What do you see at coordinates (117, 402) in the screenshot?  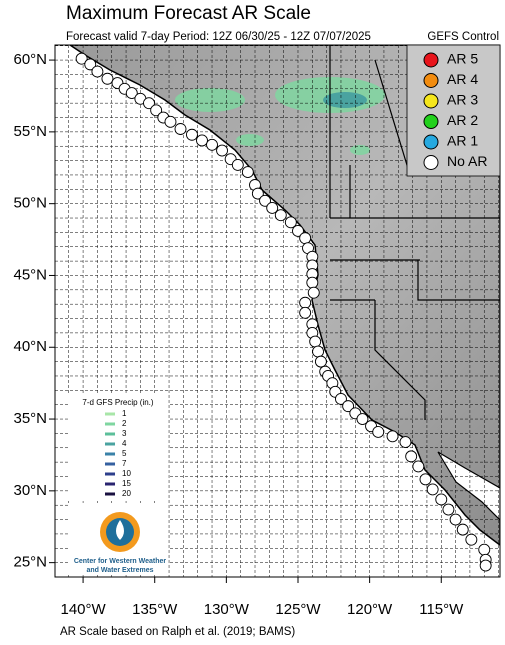 I see `precip-legend-title: 7-d GFS Precip (in.)` at bounding box center [117, 402].